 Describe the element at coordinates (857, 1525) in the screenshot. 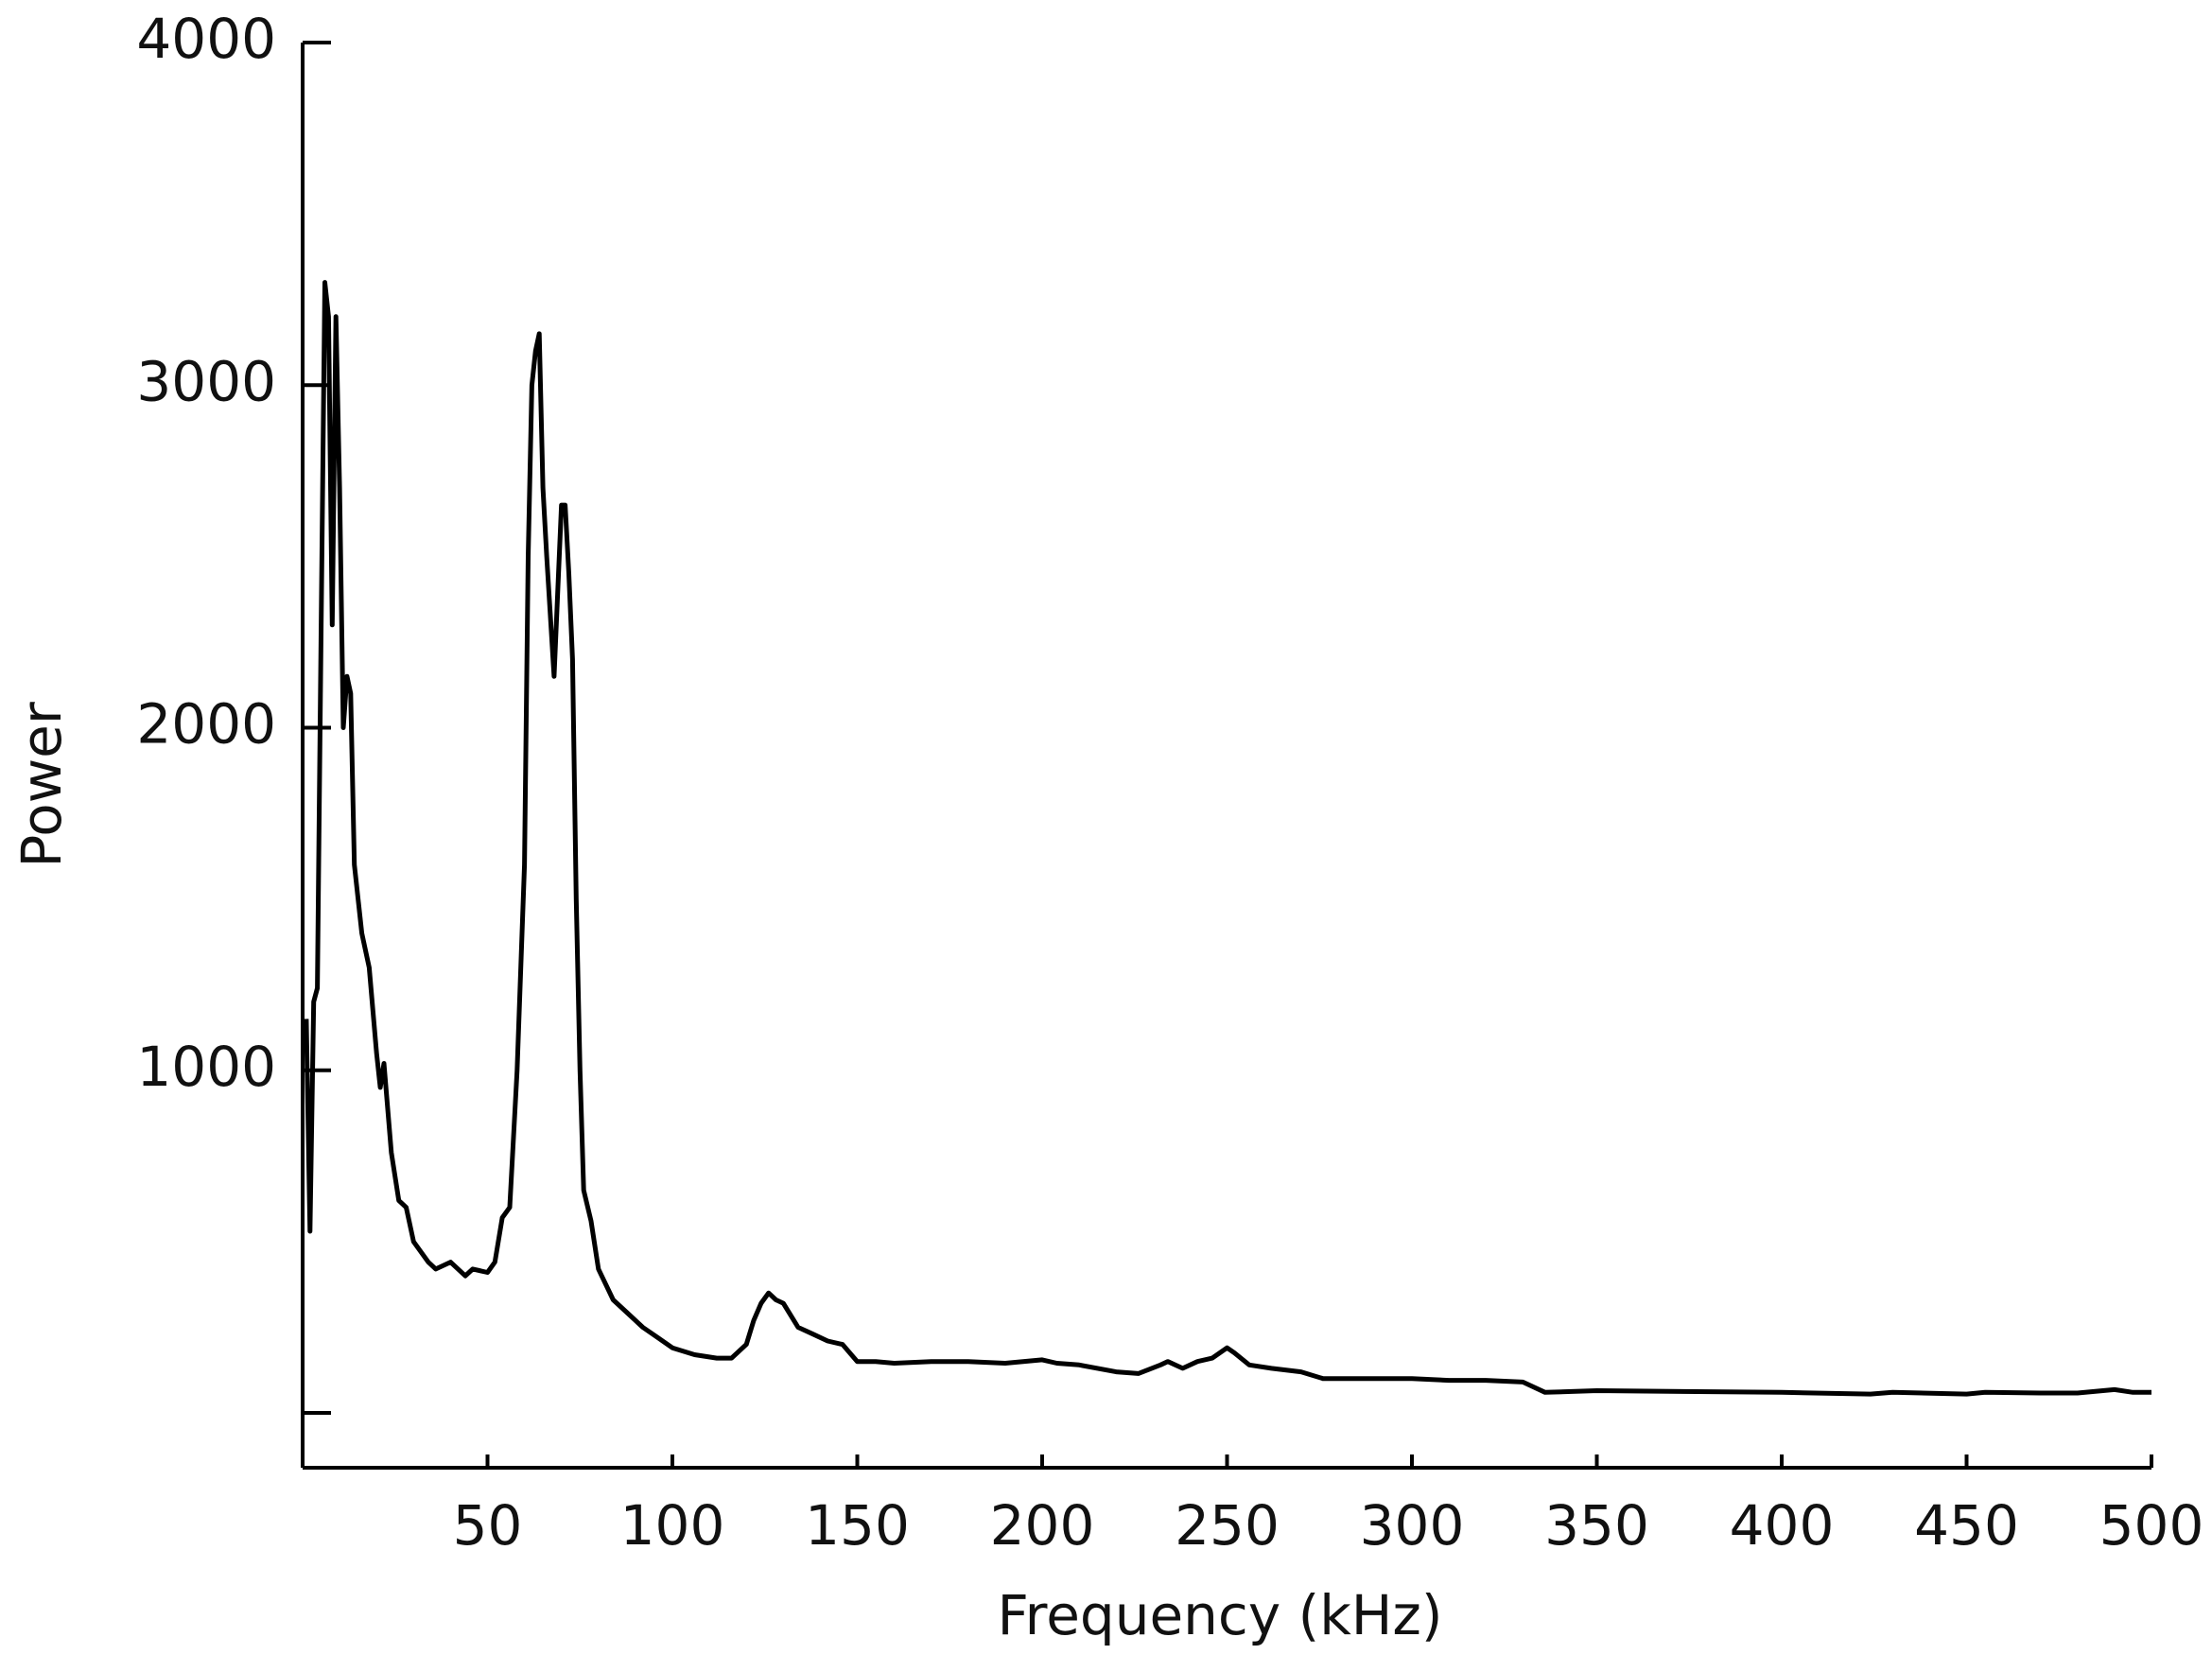

I see `x-tick-label: 150` at that location.